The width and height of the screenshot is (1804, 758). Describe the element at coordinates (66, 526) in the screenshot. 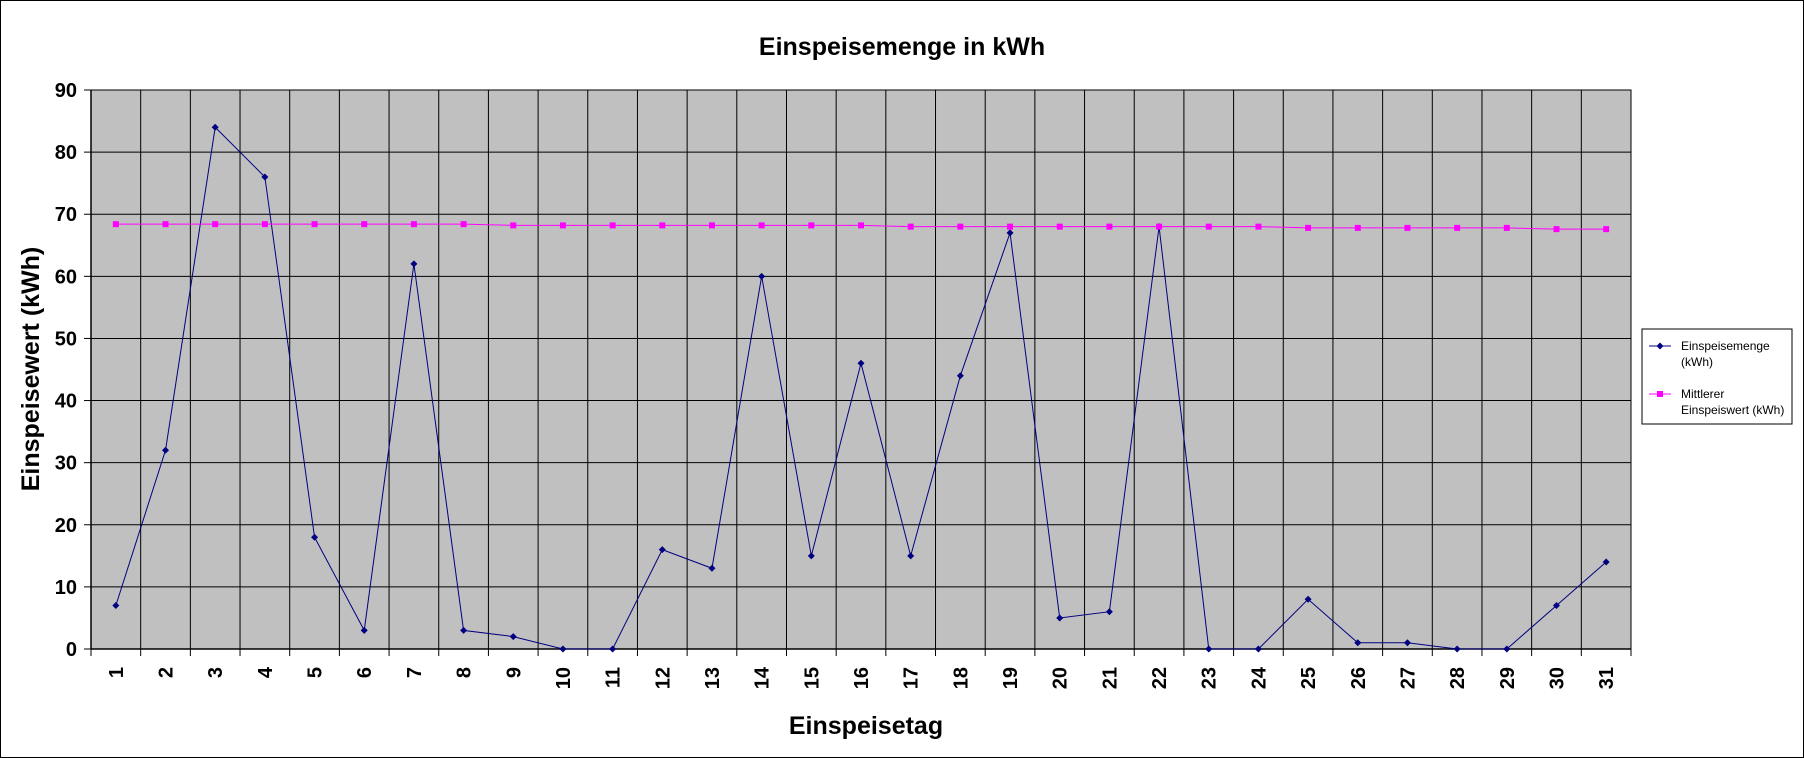

I see `y-tick-label: 20` at that location.